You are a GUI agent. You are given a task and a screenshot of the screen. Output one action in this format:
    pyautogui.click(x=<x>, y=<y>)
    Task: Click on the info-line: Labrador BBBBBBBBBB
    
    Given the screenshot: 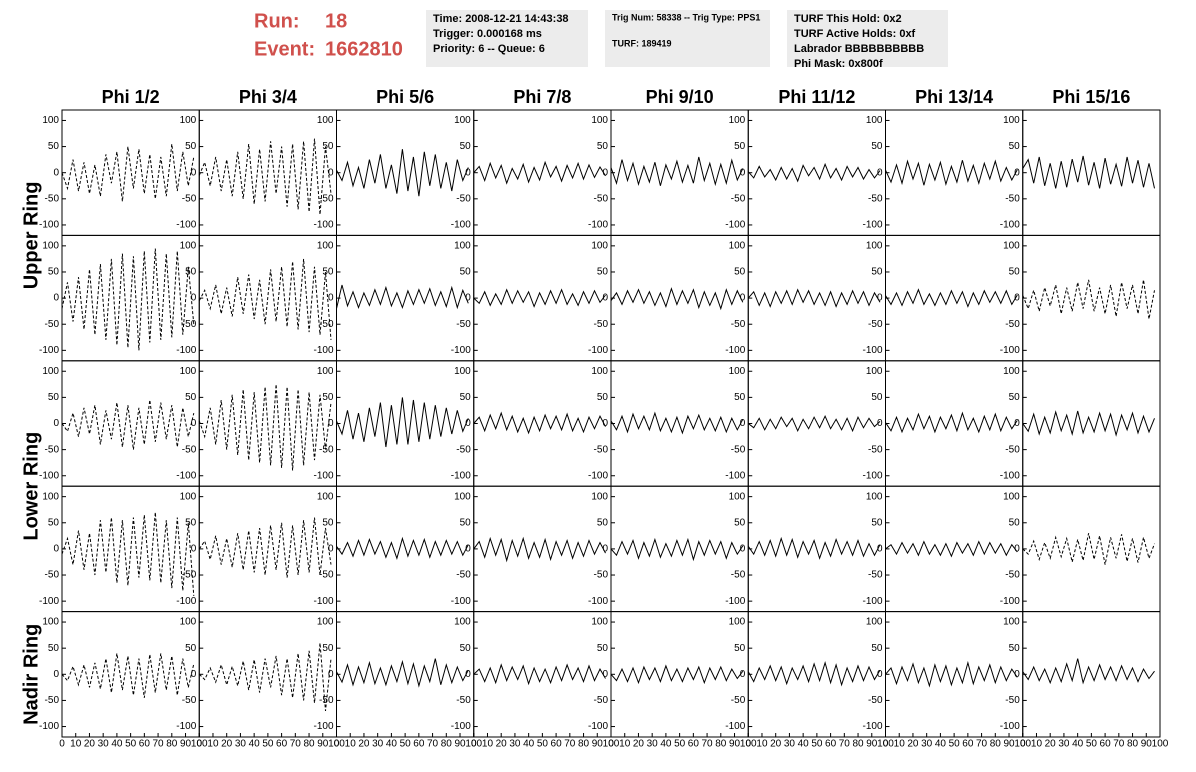 What is the action you would take?
    pyautogui.click(x=859, y=49)
    